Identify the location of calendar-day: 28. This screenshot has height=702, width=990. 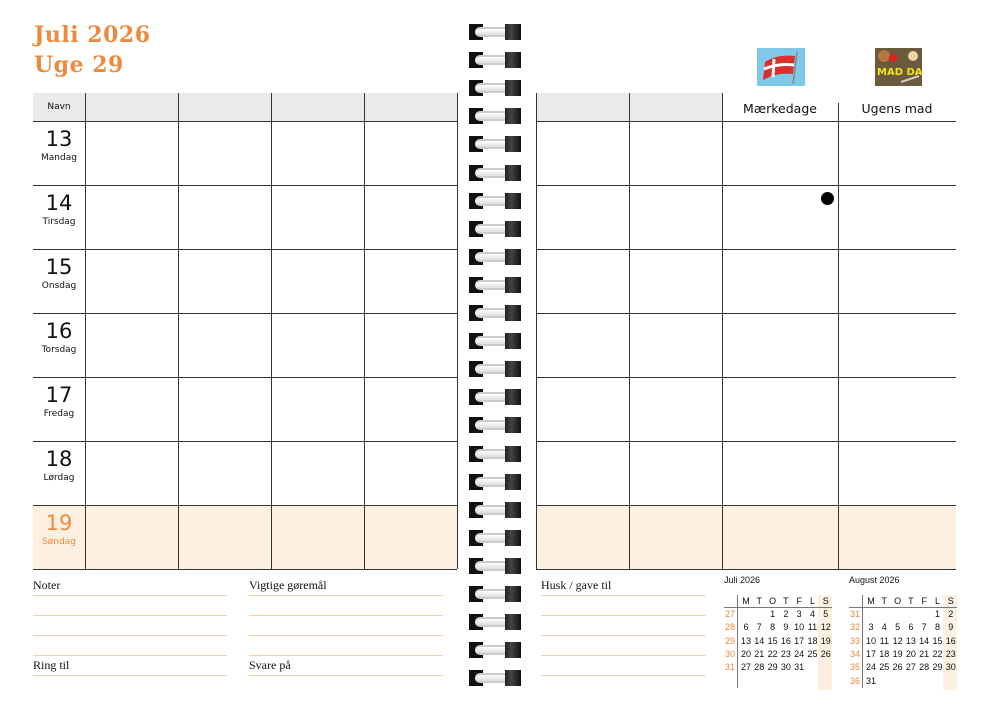
(924, 667).